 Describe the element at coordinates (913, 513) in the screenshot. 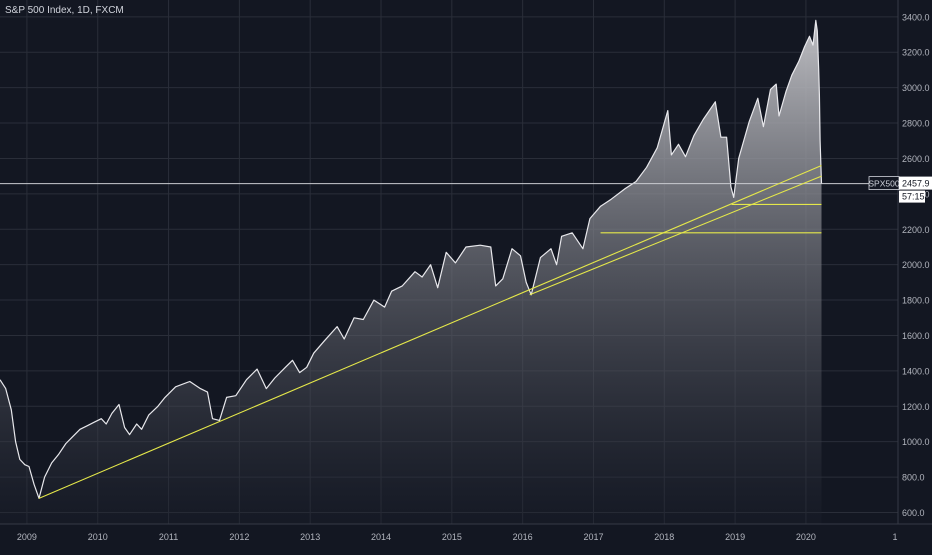

I see `y-tick-label: 600.0` at that location.